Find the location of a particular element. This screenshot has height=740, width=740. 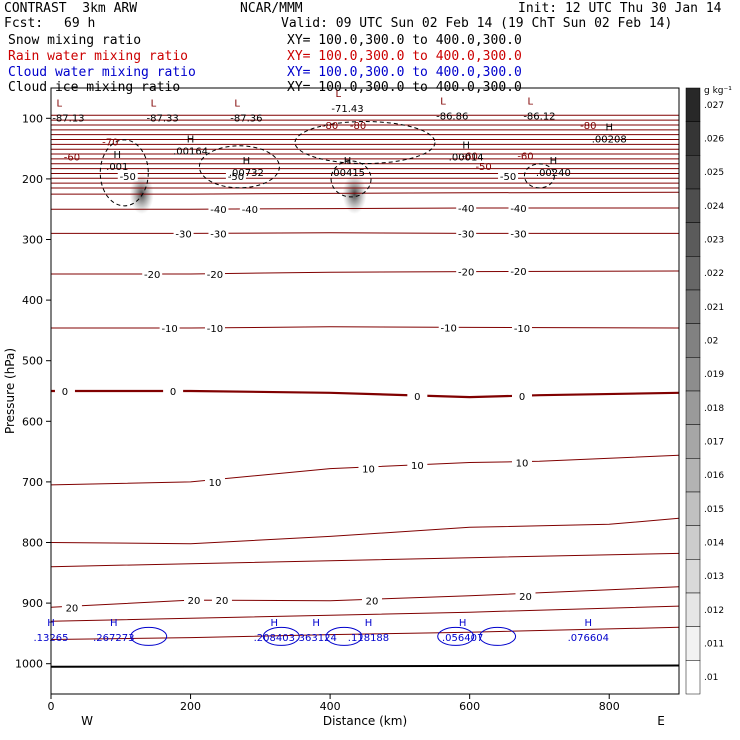

isotherm-lower is located at coordinates (365, 633).